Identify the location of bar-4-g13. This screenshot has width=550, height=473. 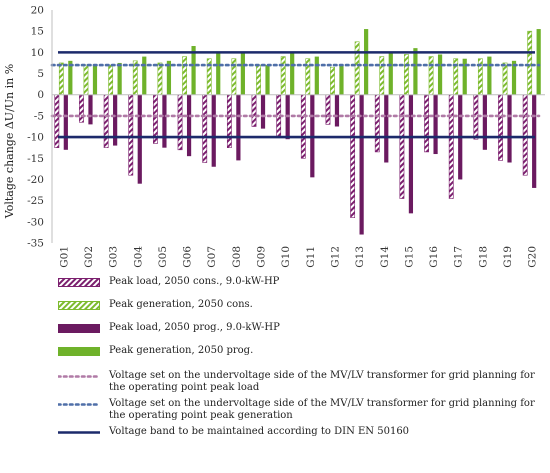
(366, 62).